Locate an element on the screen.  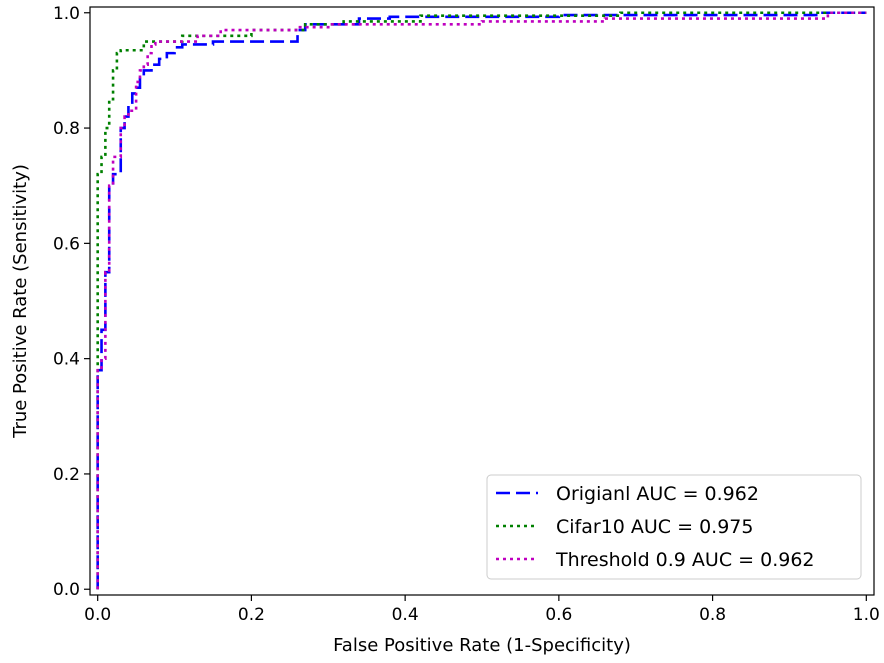
y-tick-label: 0.0 is located at coordinates (66, 590).